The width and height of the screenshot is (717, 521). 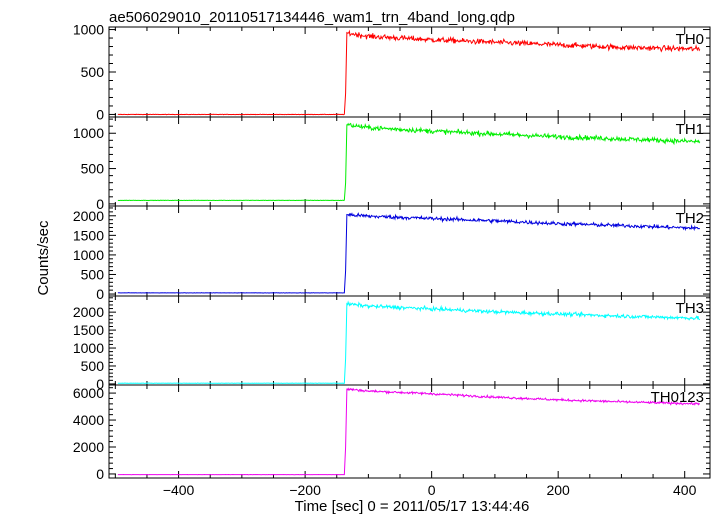 What do you see at coordinates (685, 490) in the screenshot?
I see `x-tick-label: 400` at bounding box center [685, 490].